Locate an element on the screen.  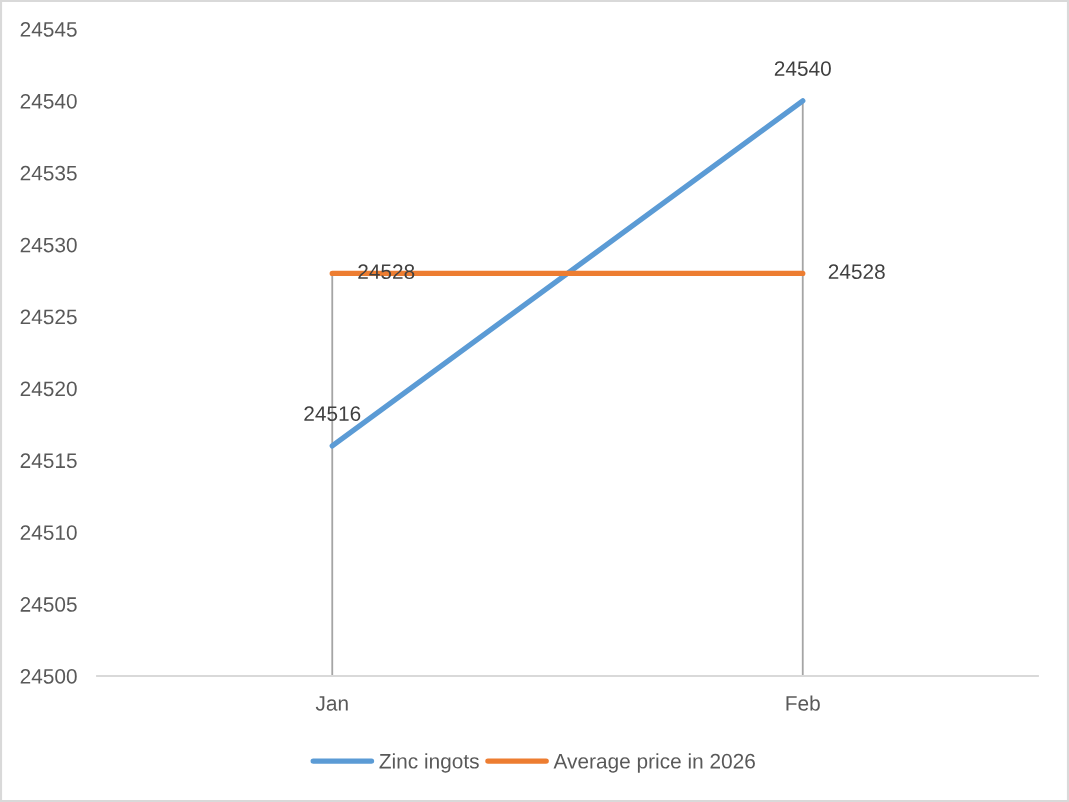
y-tick-label: 24535 is located at coordinates (48, 173).